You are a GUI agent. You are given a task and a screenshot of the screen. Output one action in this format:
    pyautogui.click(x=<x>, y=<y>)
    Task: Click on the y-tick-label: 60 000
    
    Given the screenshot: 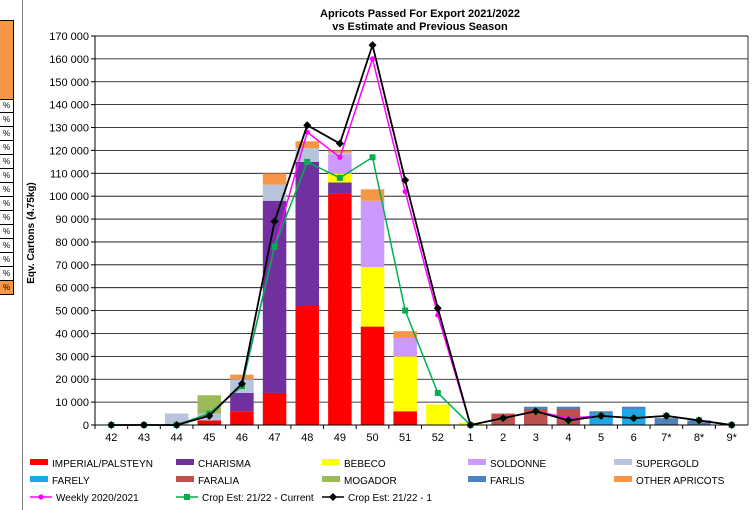 What is the action you would take?
    pyautogui.click(x=72, y=289)
    